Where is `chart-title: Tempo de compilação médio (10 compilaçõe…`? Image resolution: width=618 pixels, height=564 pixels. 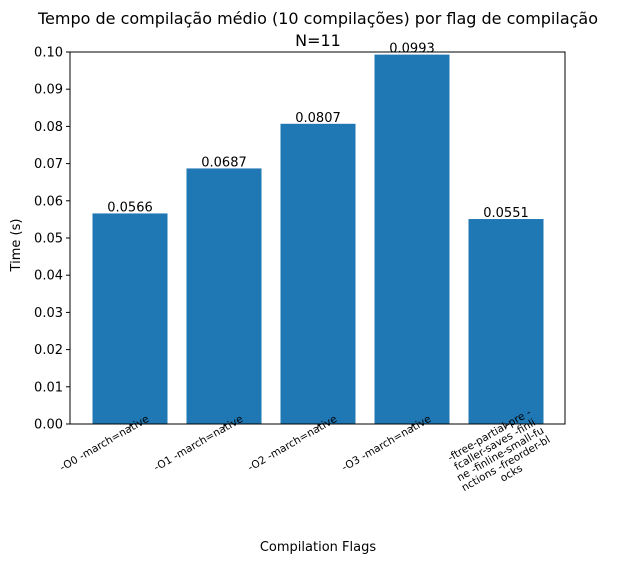 chart-title: Tempo de compilação médio (10 compilaçõe… is located at coordinates (317, 18).